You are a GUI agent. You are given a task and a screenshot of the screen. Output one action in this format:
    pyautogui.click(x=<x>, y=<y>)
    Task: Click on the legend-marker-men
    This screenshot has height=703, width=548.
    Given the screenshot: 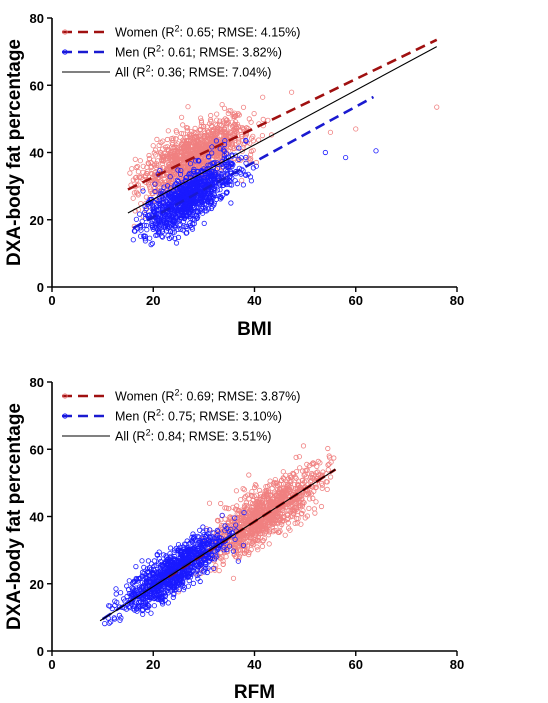 What is the action you would take?
    pyautogui.click(x=65, y=416)
    